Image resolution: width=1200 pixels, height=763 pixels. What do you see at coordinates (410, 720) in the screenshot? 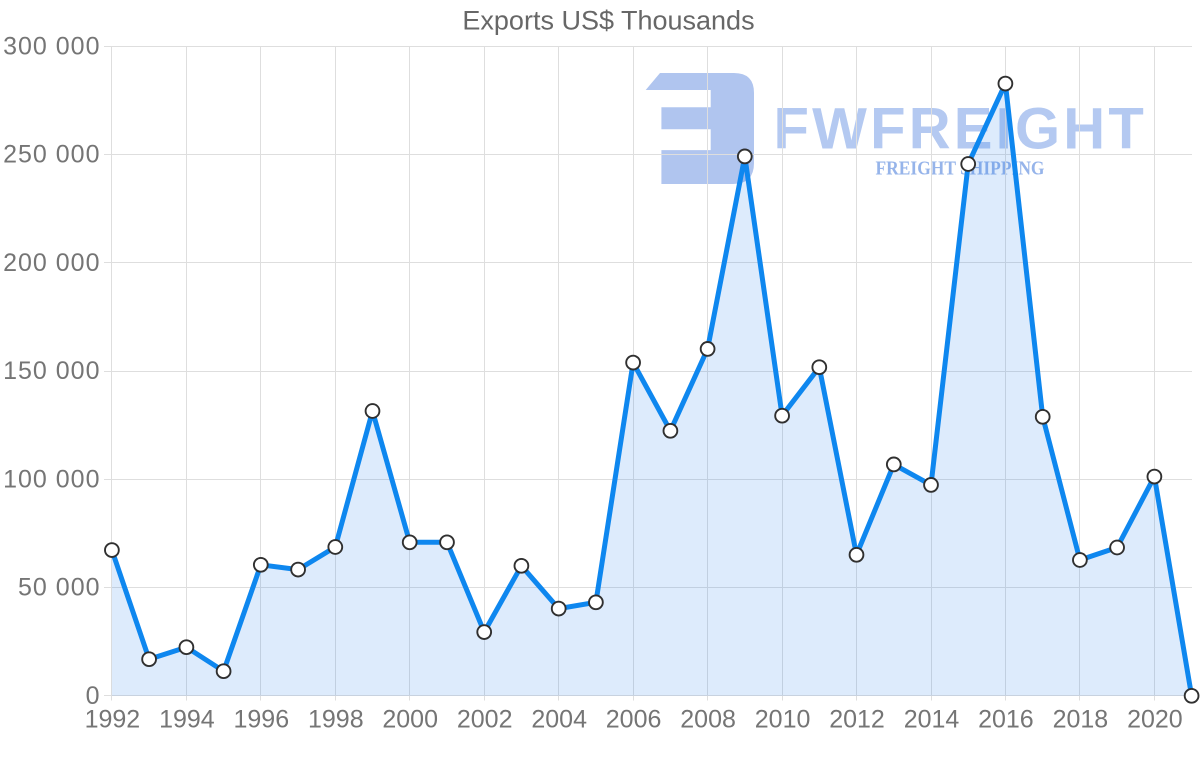
I see `svg-text: 2000` at bounding box center [410, 720].